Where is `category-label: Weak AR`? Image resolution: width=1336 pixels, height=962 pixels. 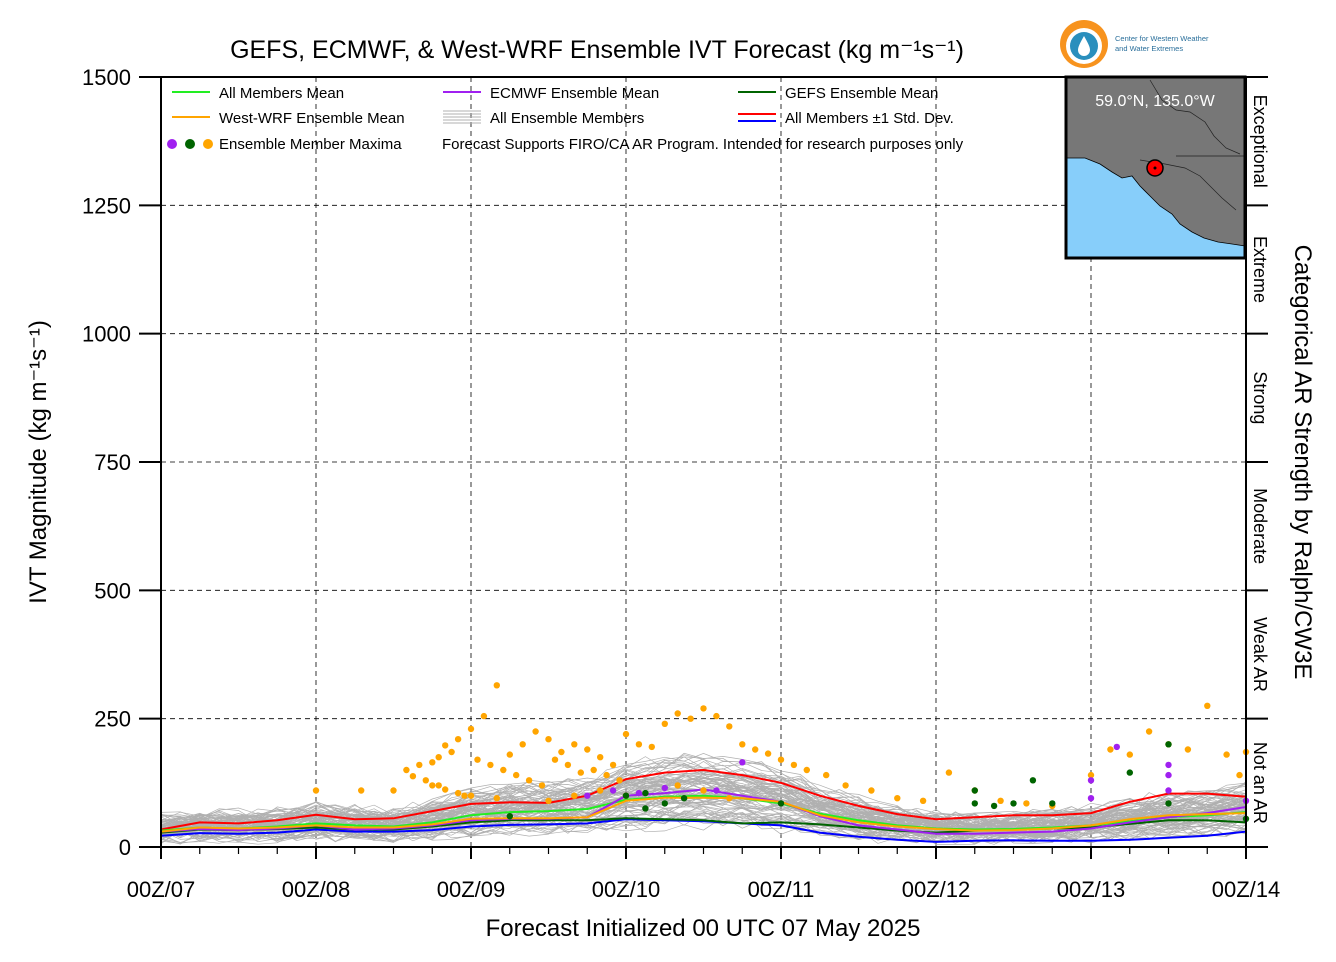 category-label: Weak AR is located at coordinates (1260, 654).